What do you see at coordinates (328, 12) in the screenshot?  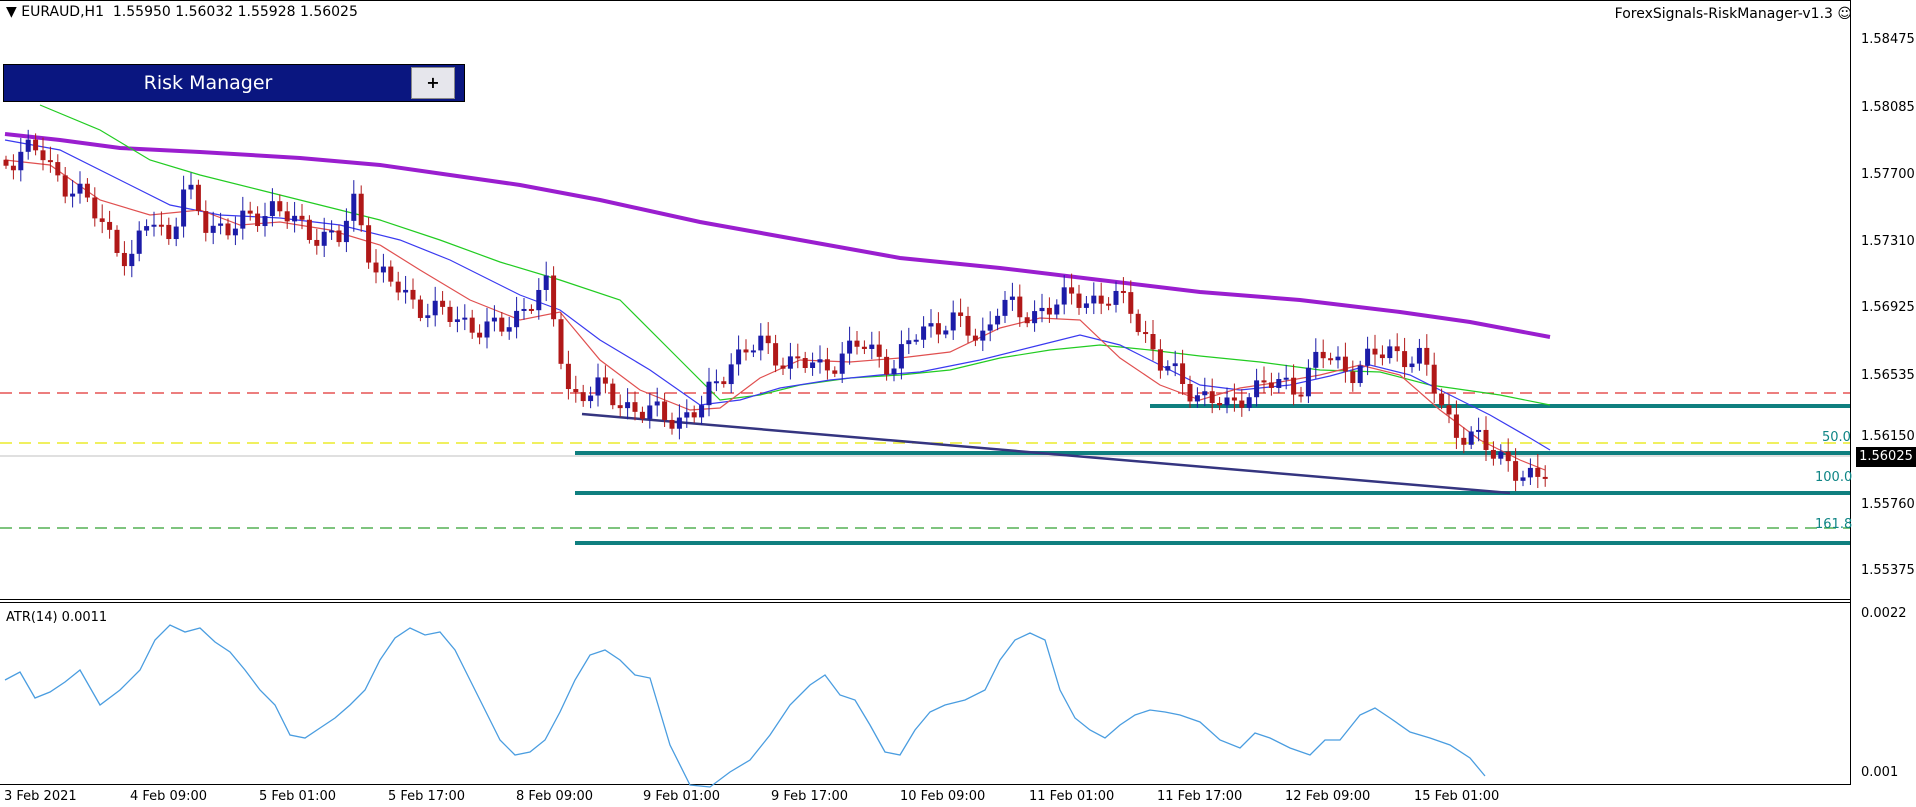 I see `close-price: 1.56025` at bounding box center [328, 12].